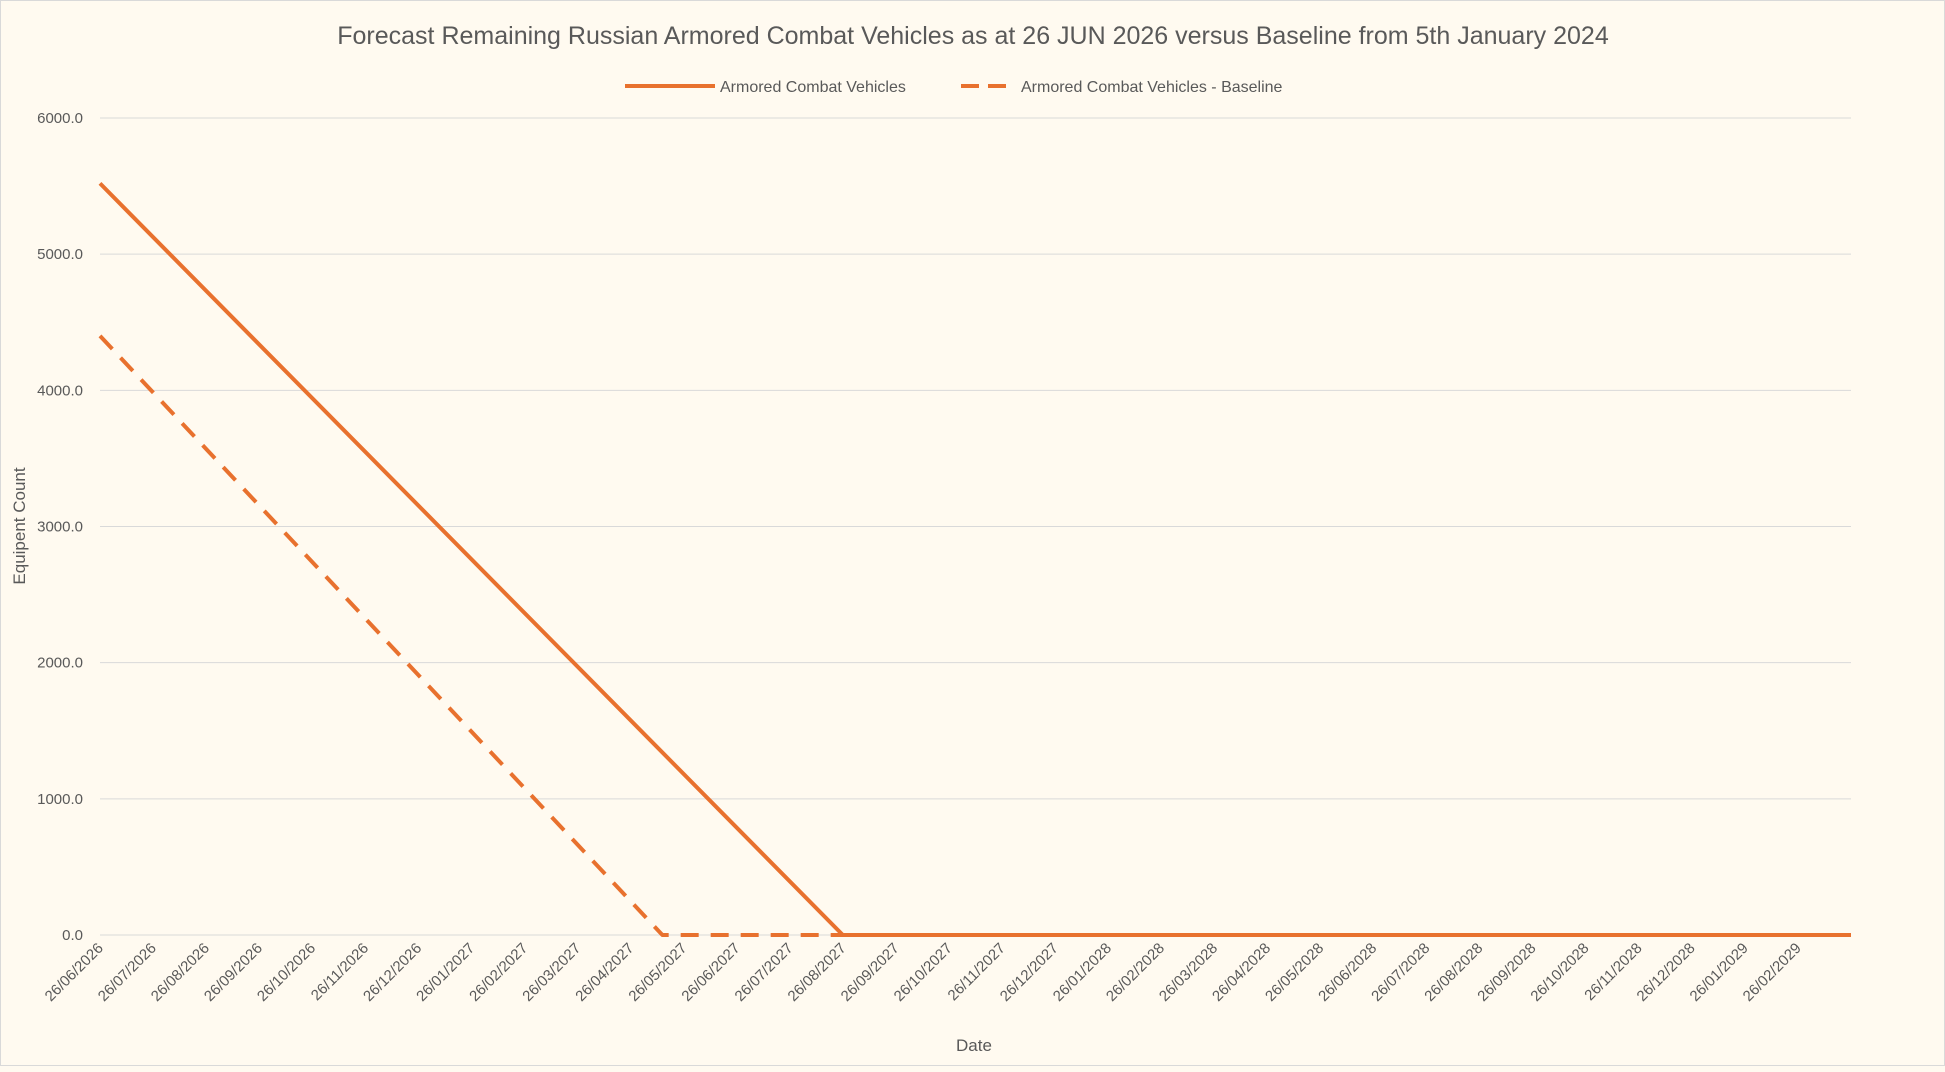  Describe the element at coordinates (813, 87) in the screenshot. I see `legend-label-series-1: Armored Combat Vehicles` at that location.